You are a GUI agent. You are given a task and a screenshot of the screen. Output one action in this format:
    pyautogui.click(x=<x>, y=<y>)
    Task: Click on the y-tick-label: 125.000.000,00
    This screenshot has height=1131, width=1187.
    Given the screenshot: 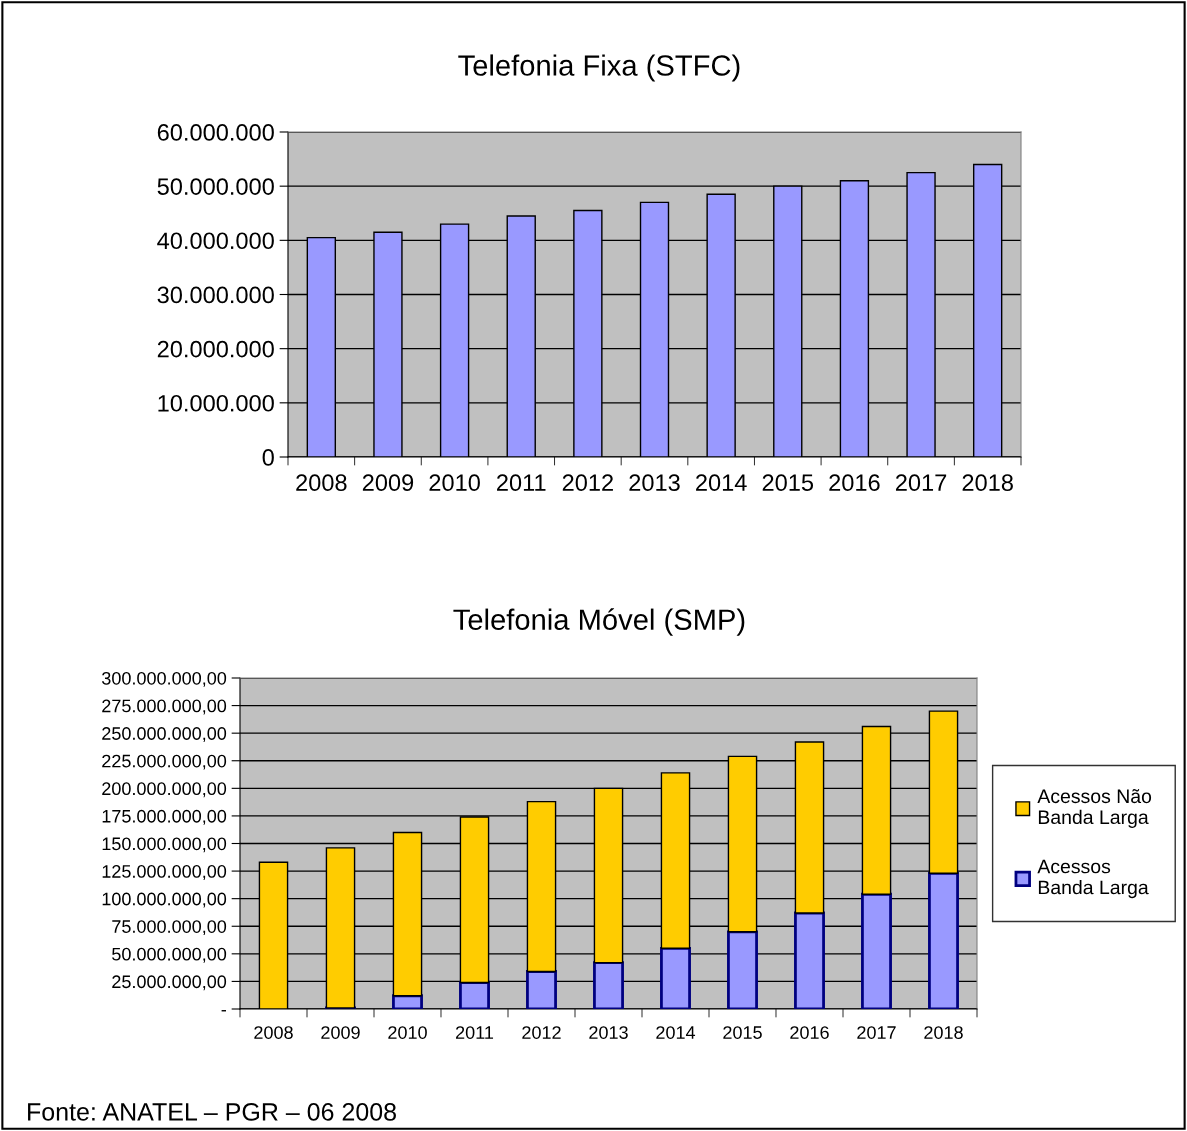 What is the action you would take?
    pyautogui.click(x=164, y=872)
    